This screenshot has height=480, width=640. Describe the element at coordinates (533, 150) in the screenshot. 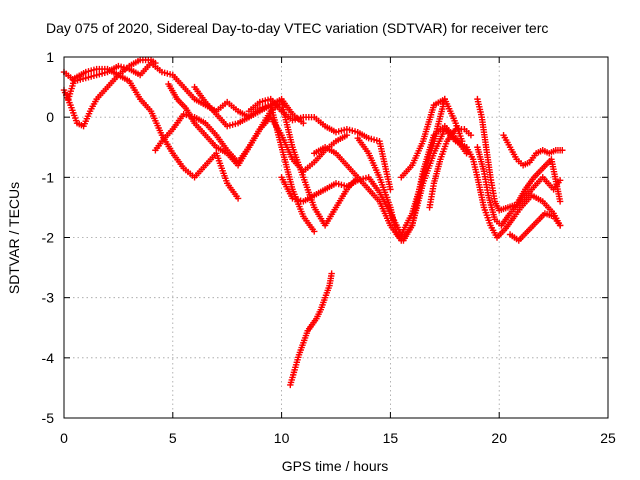

I see `series-track-p` at that location.